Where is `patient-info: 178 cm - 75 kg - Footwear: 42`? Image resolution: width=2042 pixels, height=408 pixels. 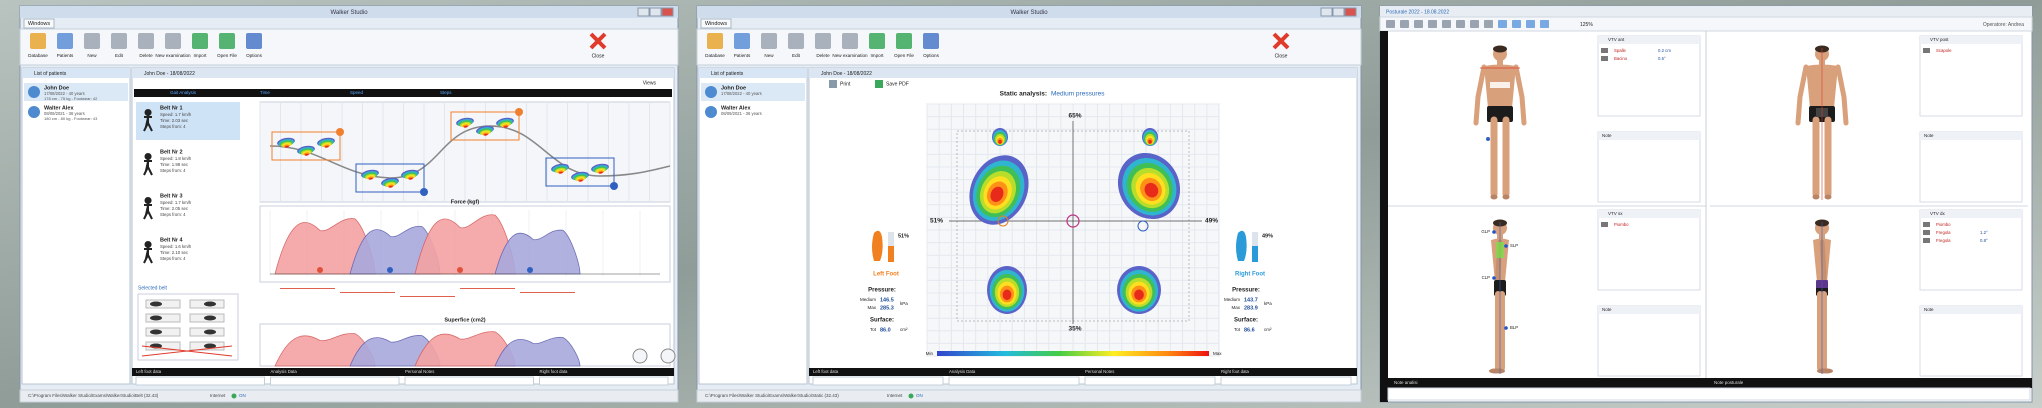
patient-info: 178 cm - 75 kg - Footwear: 42 is located at coordinates (71, 98).